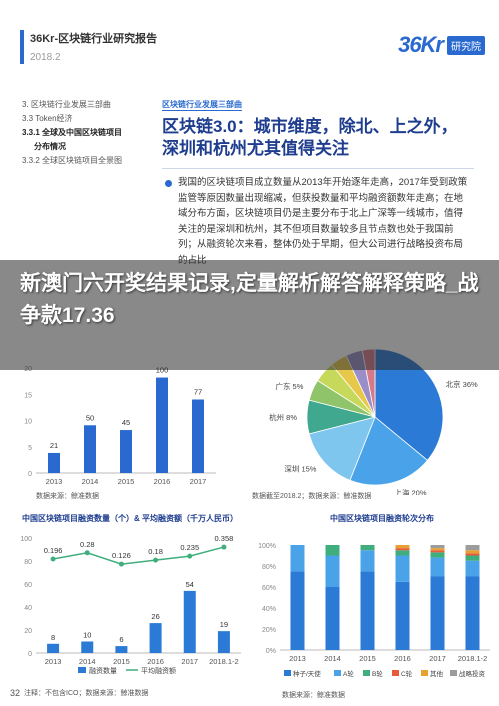 The image size is (499, 706). Describe the element at coordinates (130, 518) in the screenshot. I see `chart3-title: 中国区块链项目融资数量（个）& 平均融资额（千万人民币）` at that location.